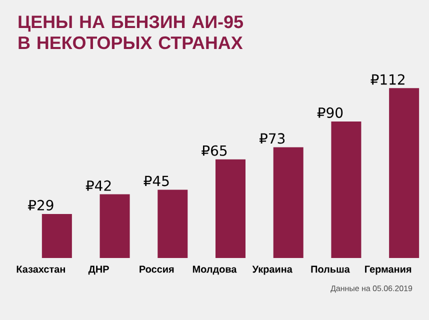 The image size is (429, 320). I want to click on data-label: ₽65, so click(214, 150).